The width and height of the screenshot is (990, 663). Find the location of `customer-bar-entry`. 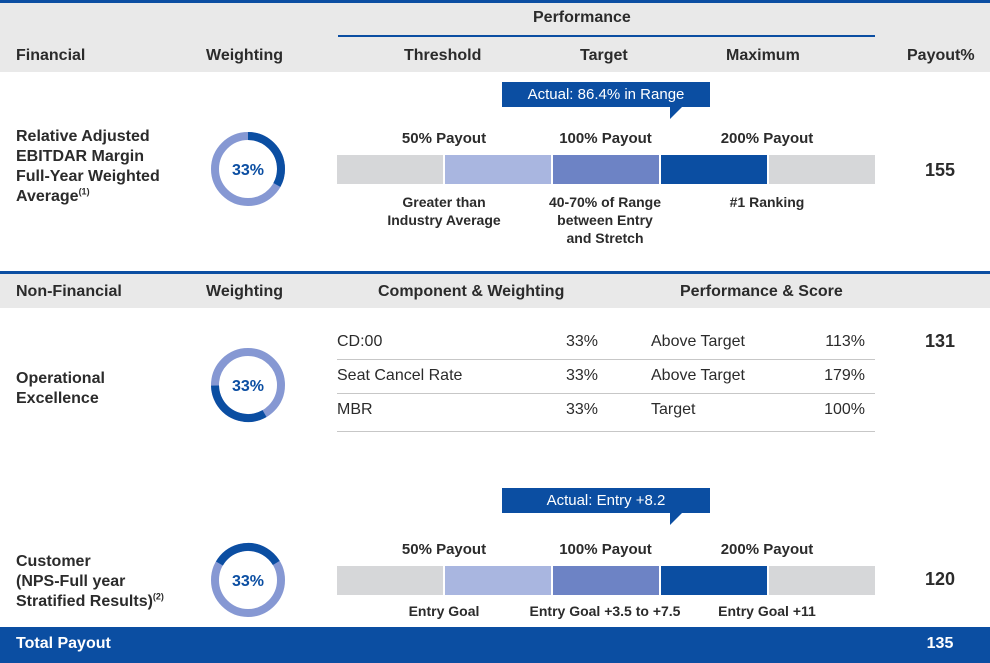

customer-bar-entry is located at coordinates (498, 580).